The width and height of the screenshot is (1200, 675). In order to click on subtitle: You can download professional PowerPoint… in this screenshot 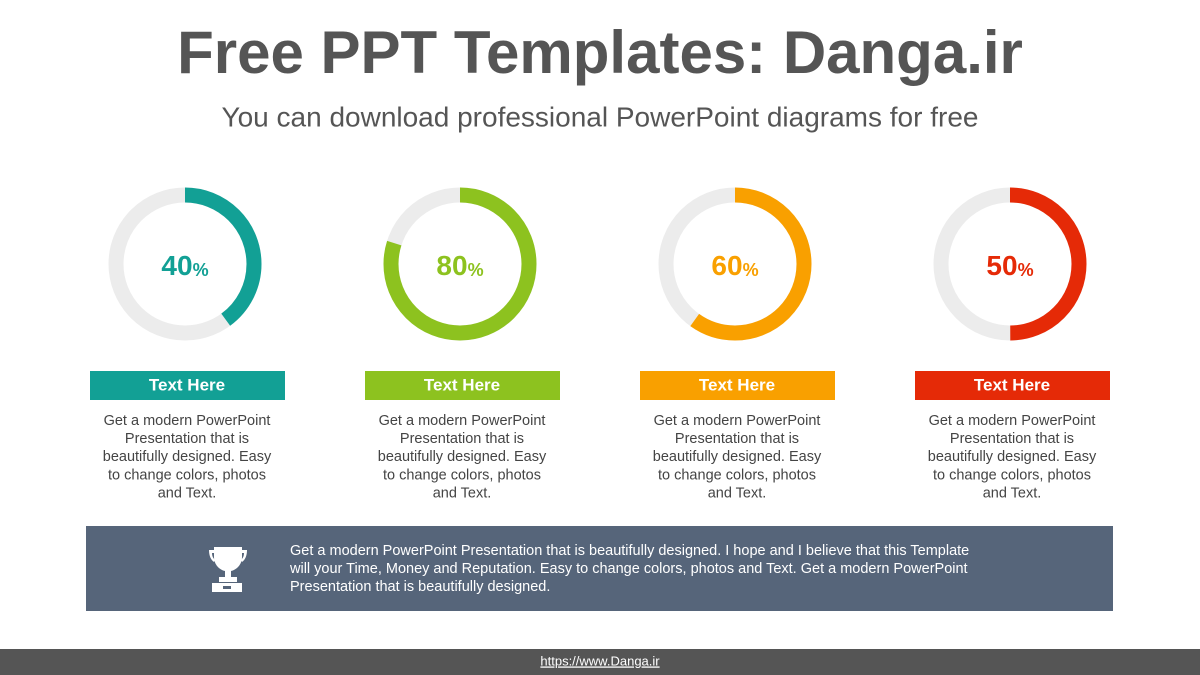, I will do `click(600, 116)`.